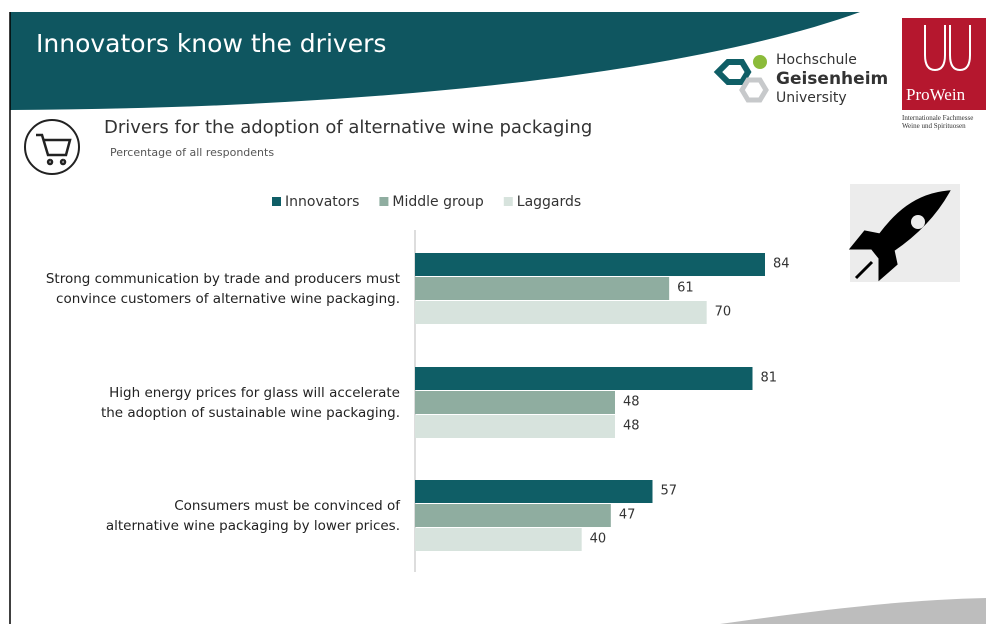 The image size is (986, 624). What do you see at coordinates (741, 79) in the screenshot?
I see `uni-logo` at bounding box center [741, 79].